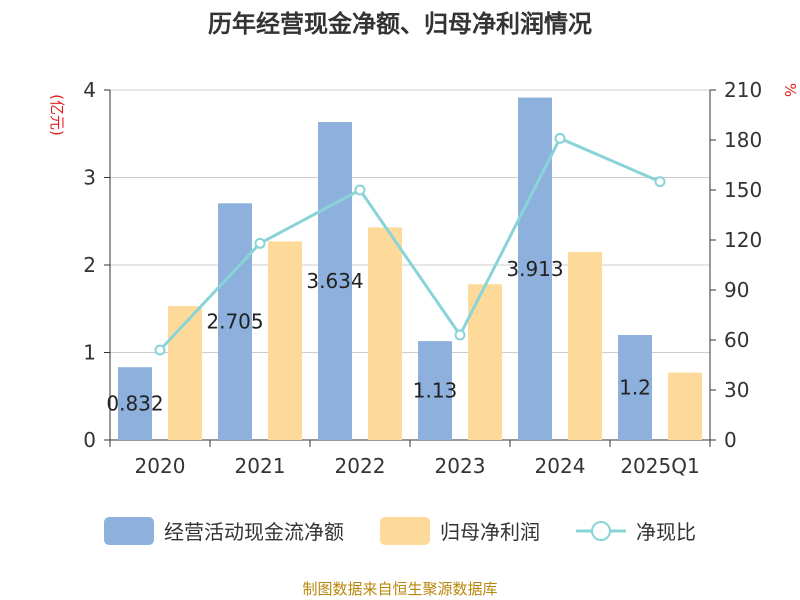 This screenshot has width=800, height=600. Describe the element at coordinates (730, 440) in the screenshot. I see `right-axis-tick-label: 0` at that location.